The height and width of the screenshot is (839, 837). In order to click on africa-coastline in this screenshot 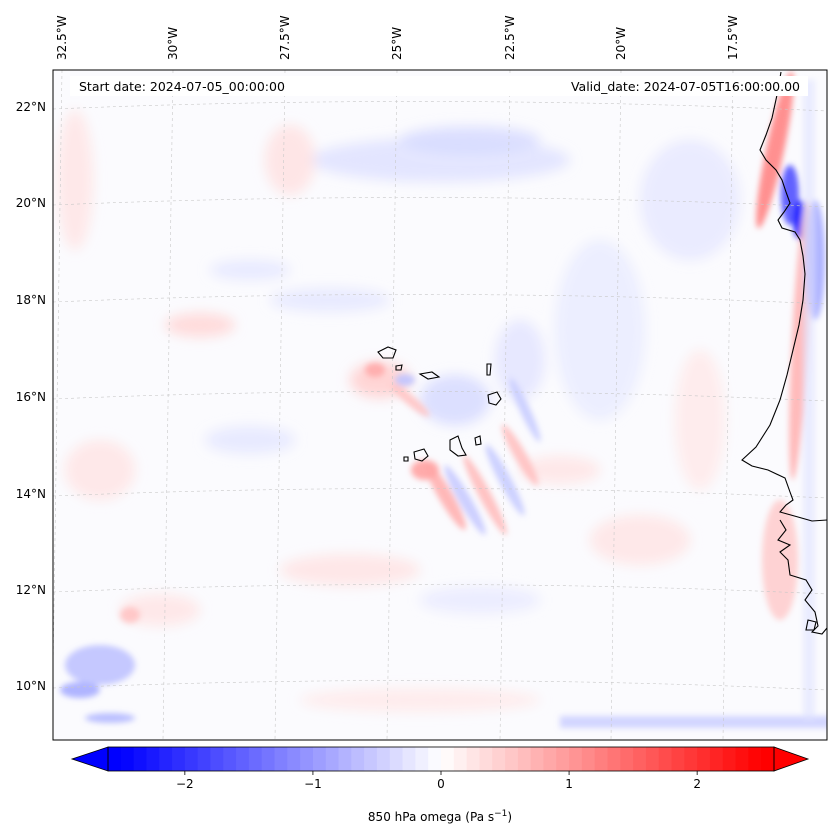, I will do `click(784, 296)`.